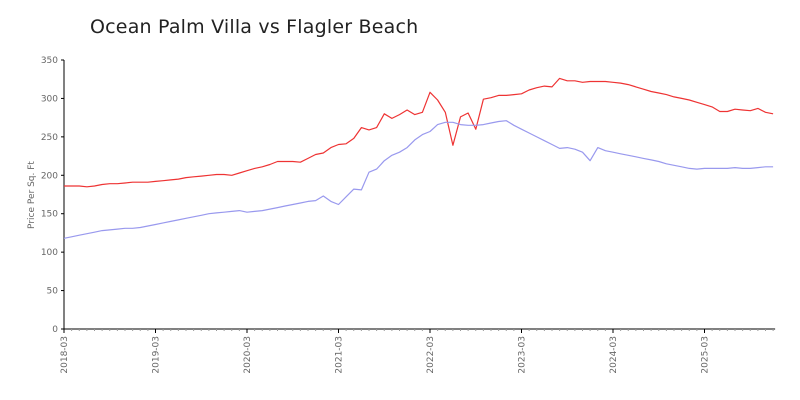  What do you see at coordinates (32, 195) in the screenshot?
I see `y-axis-label: Price Per Sq. Ft` at bounding box center [32, 195].